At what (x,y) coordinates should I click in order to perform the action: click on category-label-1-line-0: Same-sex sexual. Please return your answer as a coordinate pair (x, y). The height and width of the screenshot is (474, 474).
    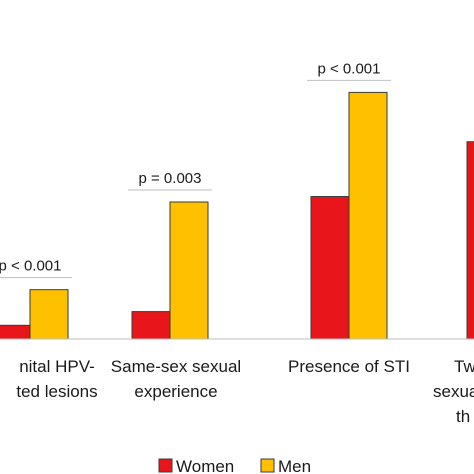
    Looking at the image, I should click on (176, 366).